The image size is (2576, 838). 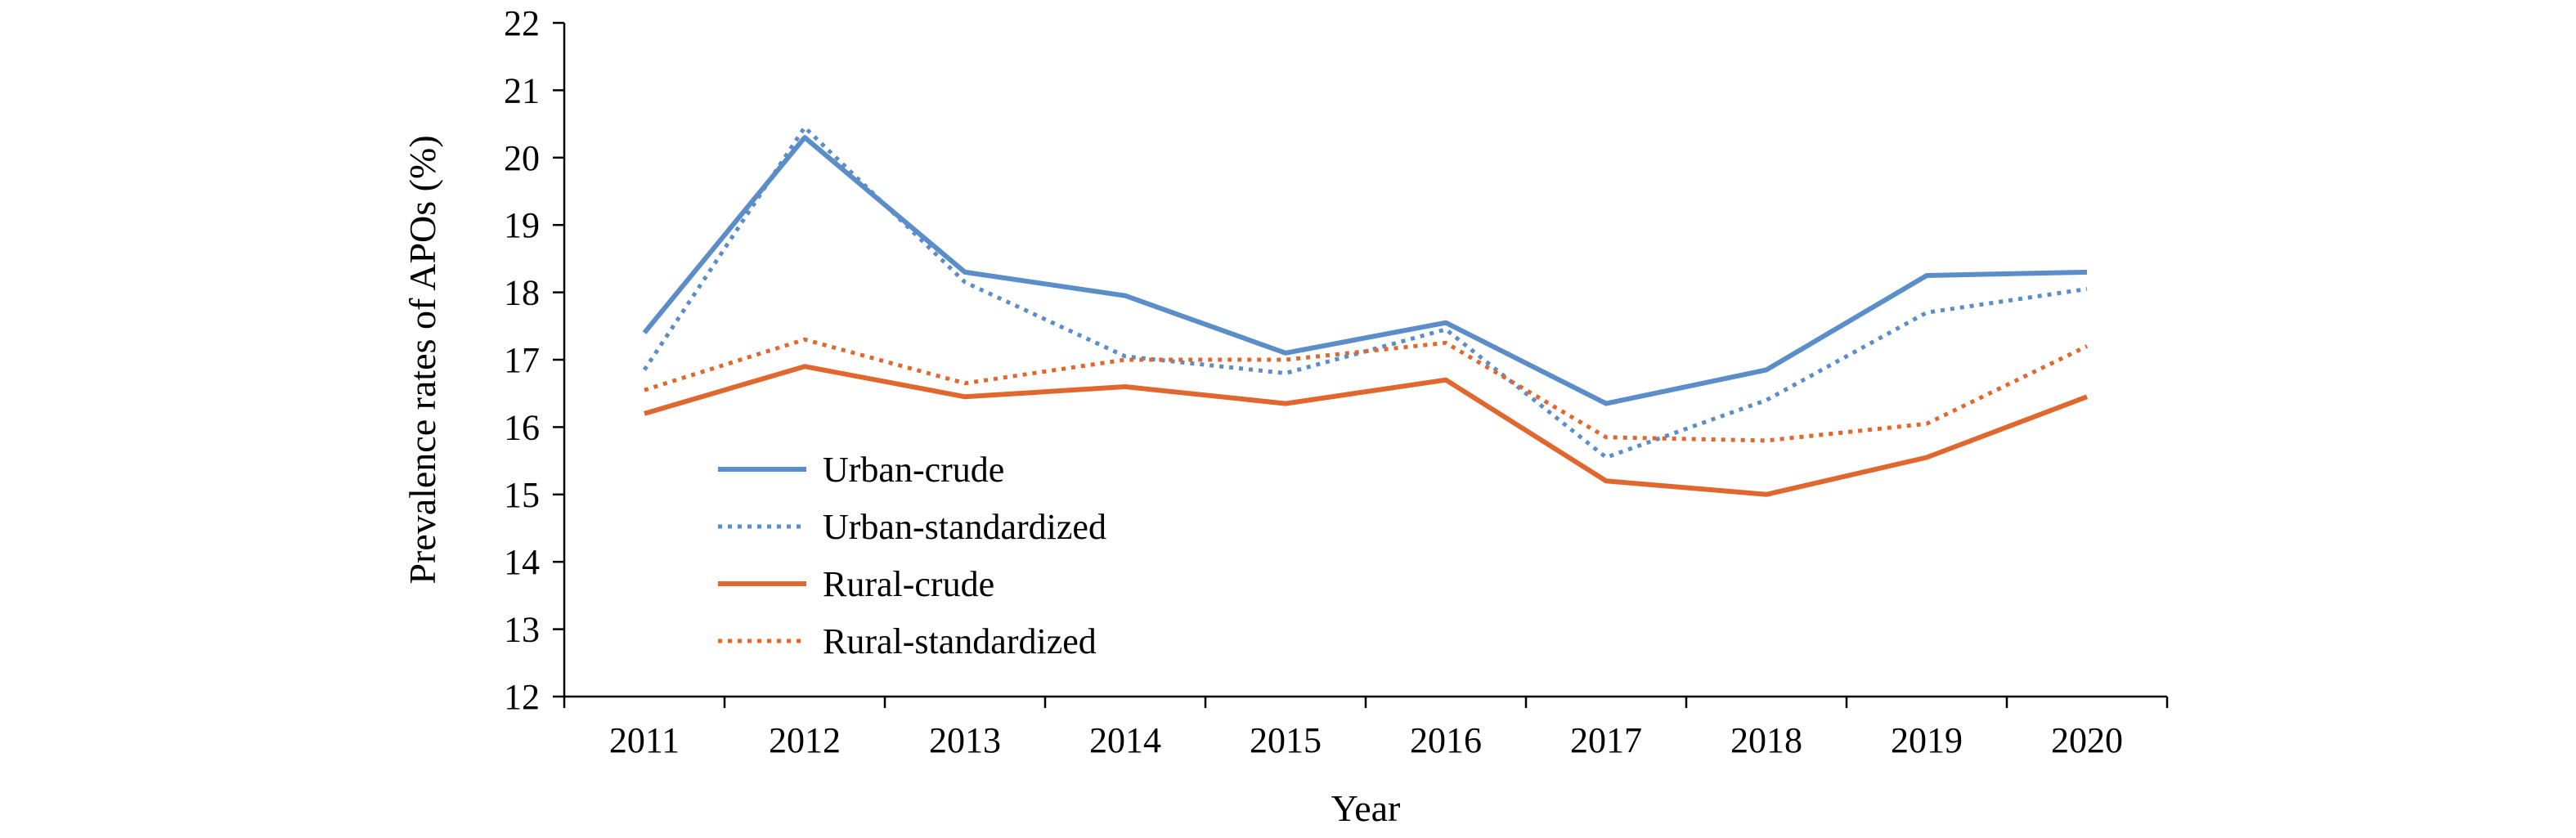 What do you see at coordinates (965, 527) in the screenshot?
I see `legend-label: Urban-standardized` at bounding box center [965, 527].